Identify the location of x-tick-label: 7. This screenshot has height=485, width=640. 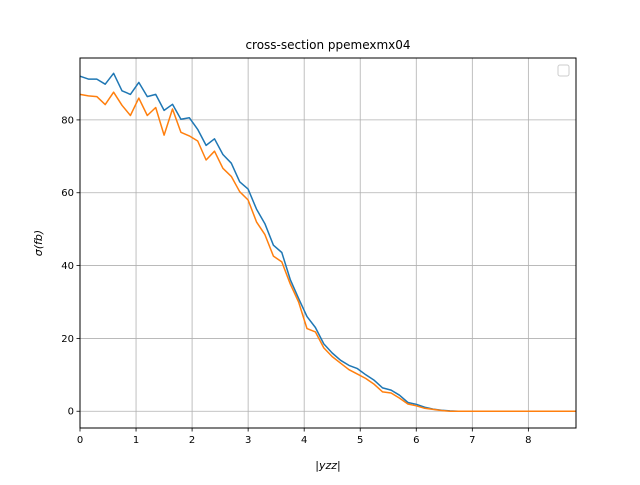
(472, 440).